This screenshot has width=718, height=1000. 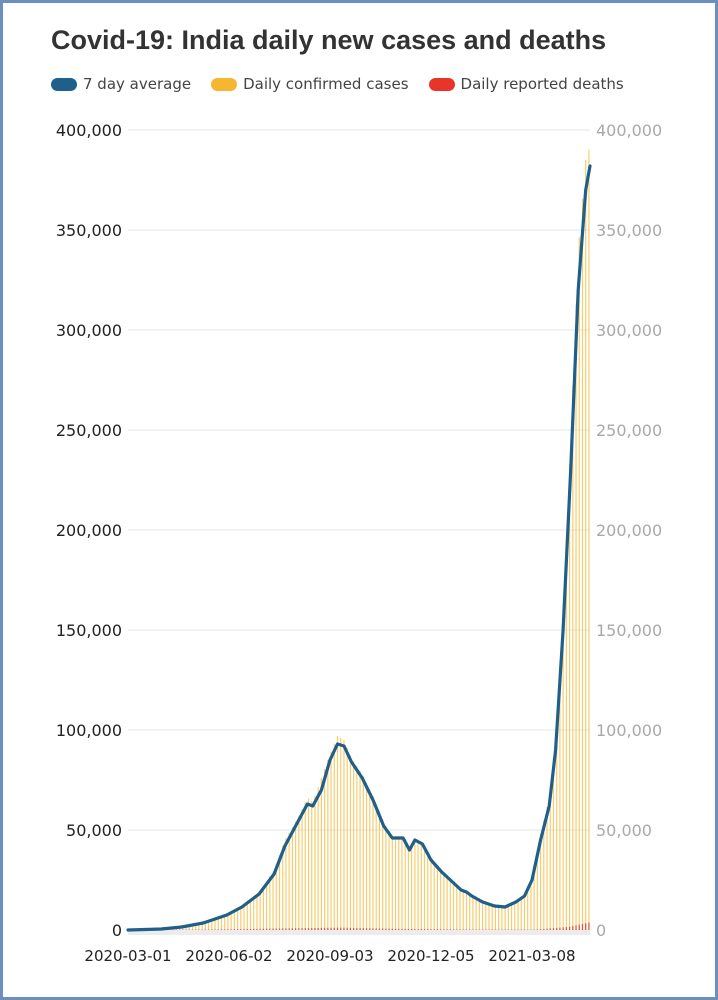 I want to click on legend-swatch-average, so click(x=64, y=84).